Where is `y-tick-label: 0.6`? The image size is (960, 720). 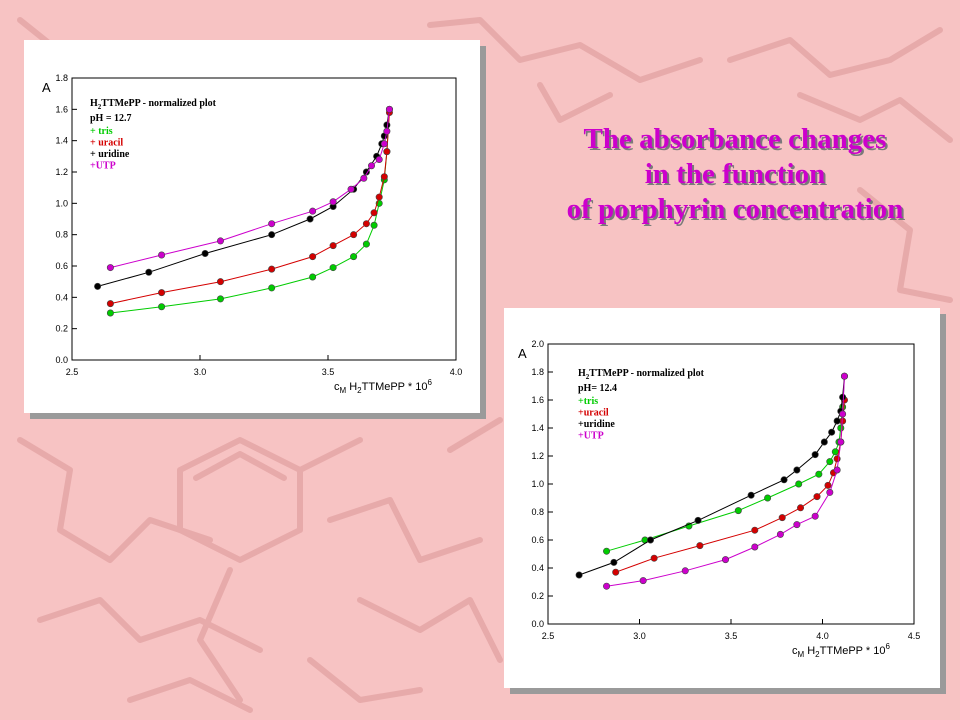 y-tick-label: 0.6 is located at coordinates (537, 540).